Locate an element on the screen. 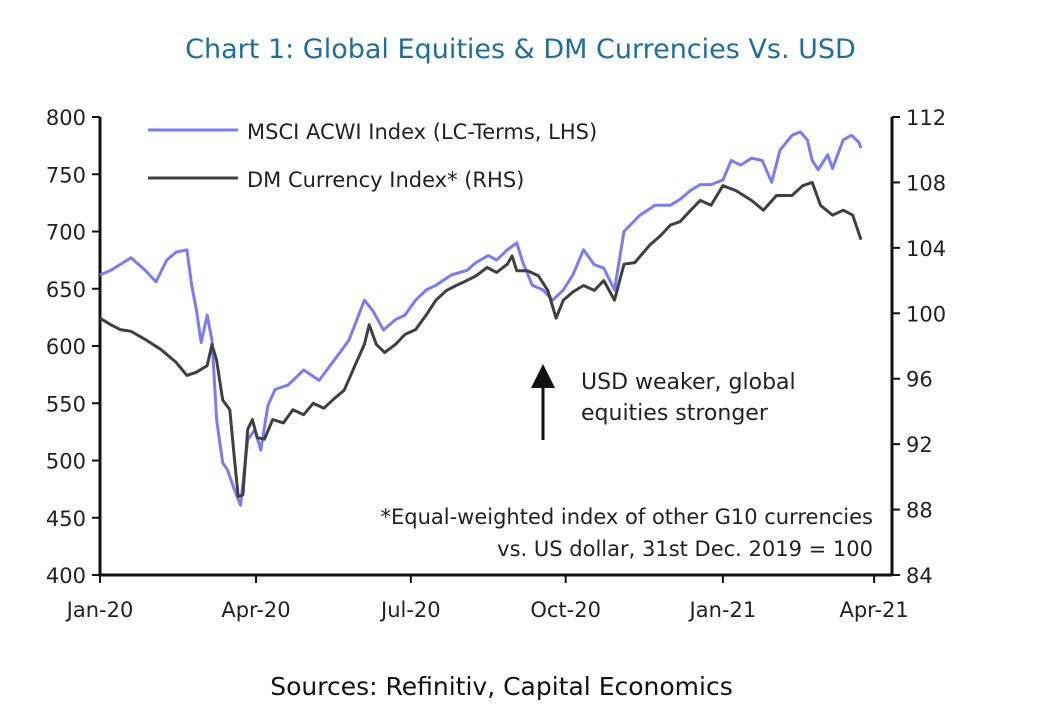 The width and height of the screenshot is (1041, 728). x-tick-label: Oct-20 is located at coordinates (565, 610).